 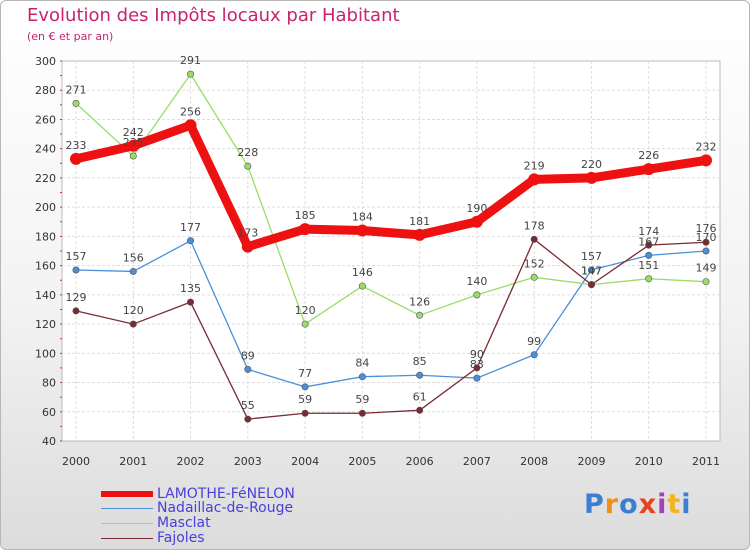 What do you see at coordinates (45, 149) in the screenshot?
I see `y-tick-label: 240` at bounding box center [45, 149].